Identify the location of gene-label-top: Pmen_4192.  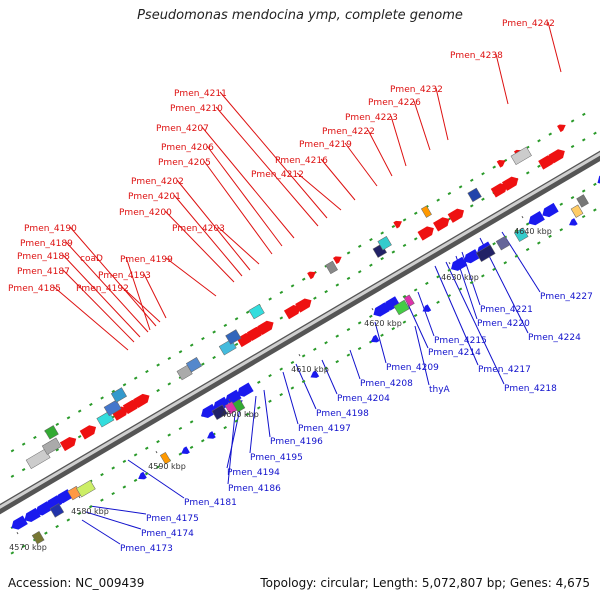
(102, 289).